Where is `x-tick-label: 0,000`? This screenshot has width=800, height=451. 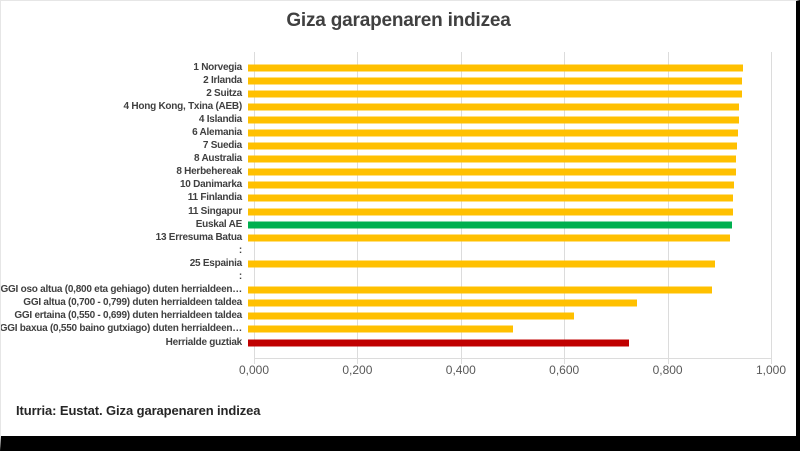 x-tick-label: 0,000 is located at coordinates (254, 370).